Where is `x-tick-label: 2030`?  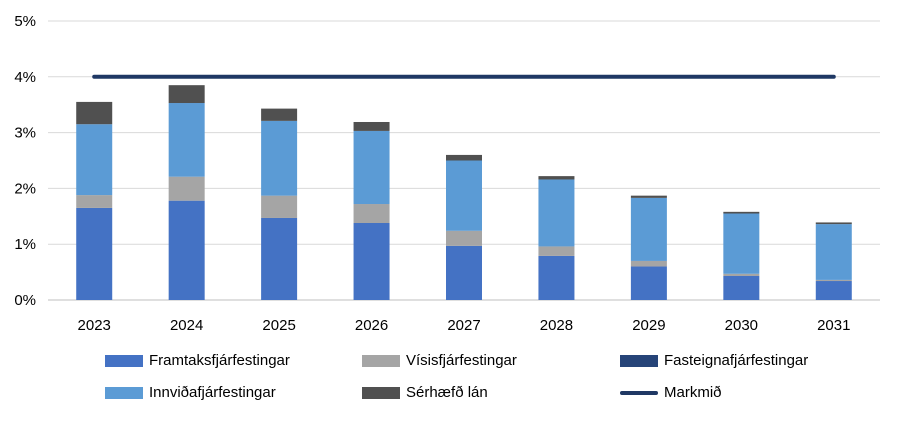
x-tick-label: 2030 is located at coordinates (741, 325).